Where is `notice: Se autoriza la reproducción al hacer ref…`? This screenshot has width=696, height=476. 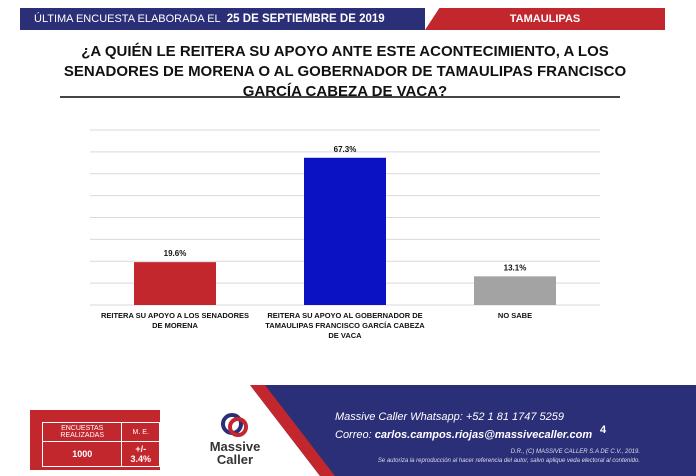 notice: Se autoriza la reproducción al hacer ref… is located at coordinates (508, 461).